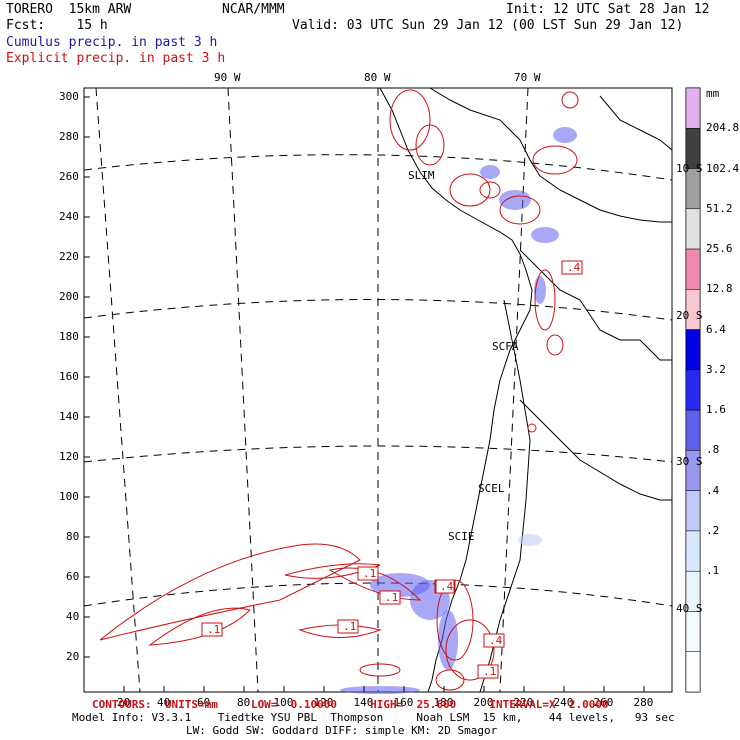  I want to click on lat-label-40s: 40 S, so click(689, 608).